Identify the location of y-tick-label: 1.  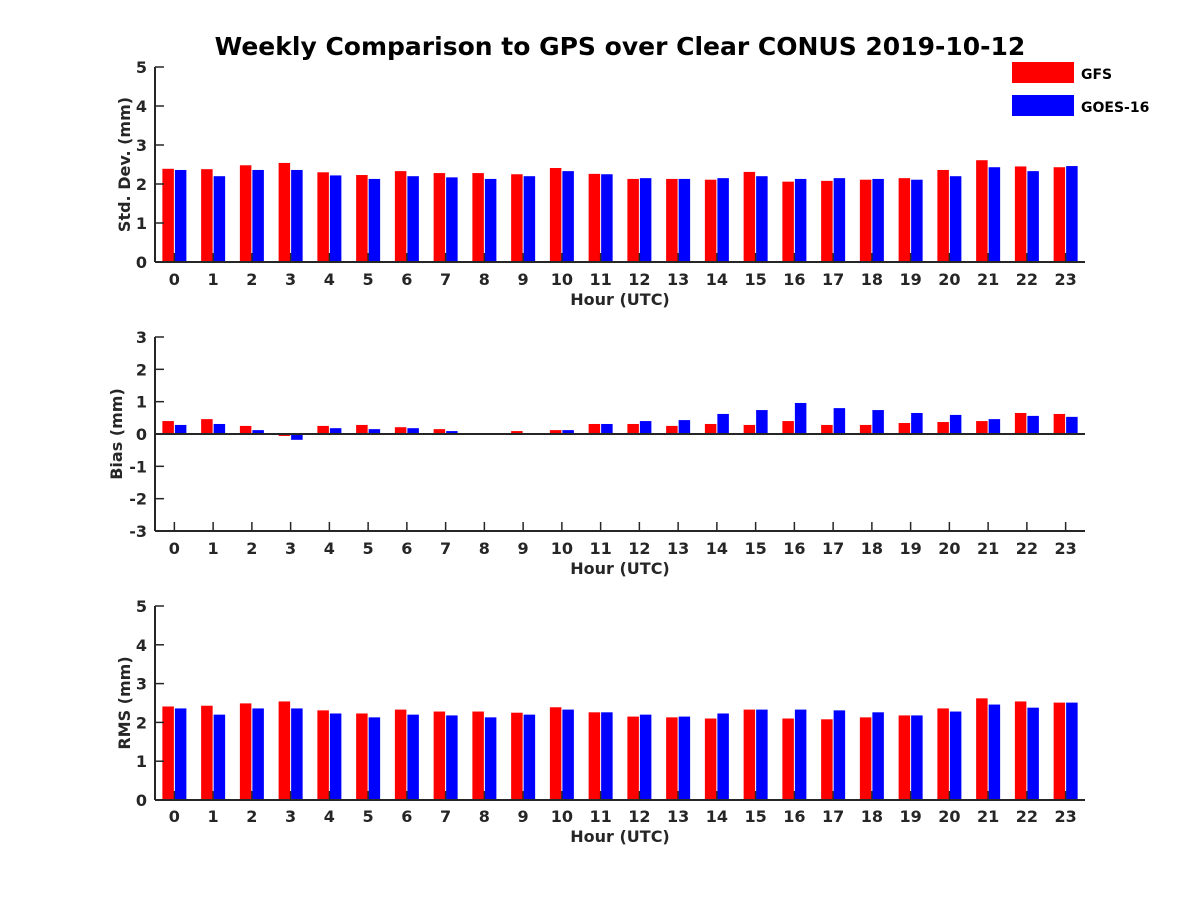
(141, 761).